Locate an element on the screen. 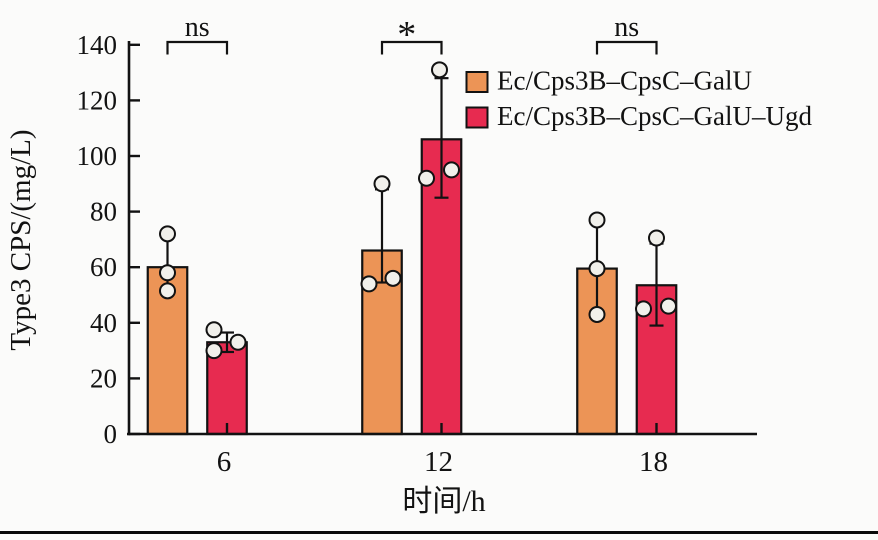  legend-label-series2: Ec/Cps3B–CpsC–GalU–Ugd is located at coordinates (655, 116).